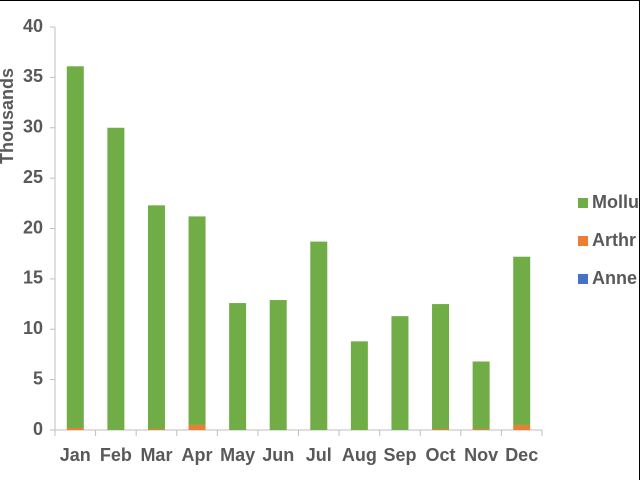  What do you see at coordinates (33, 328) in the screenshot?
I see `y-tick-label: 10` at bounding box center [33, 328].